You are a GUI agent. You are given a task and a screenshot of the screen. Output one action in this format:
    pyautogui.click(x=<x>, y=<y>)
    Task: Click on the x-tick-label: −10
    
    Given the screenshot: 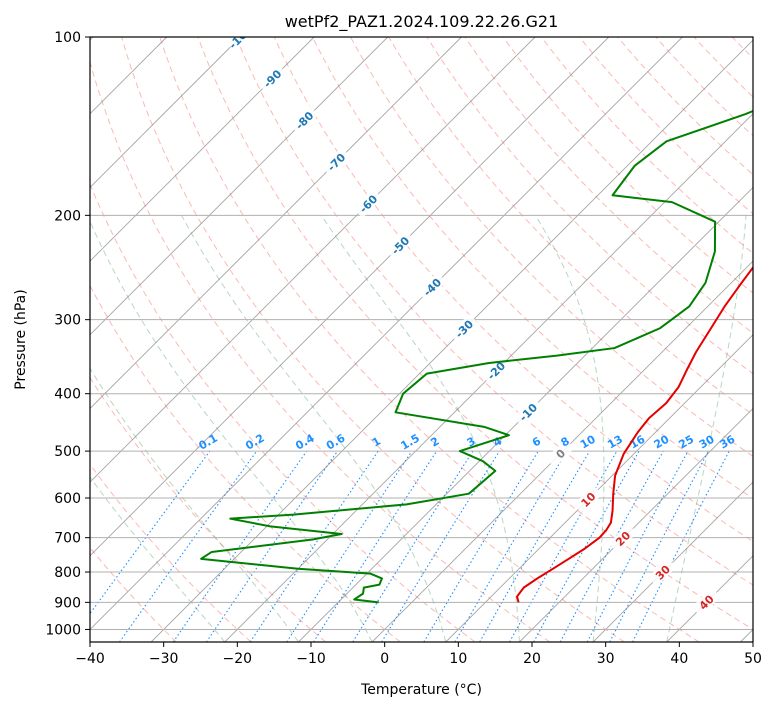 What is the action you would take?
    pyautogui.click(x=311, y=659)
    